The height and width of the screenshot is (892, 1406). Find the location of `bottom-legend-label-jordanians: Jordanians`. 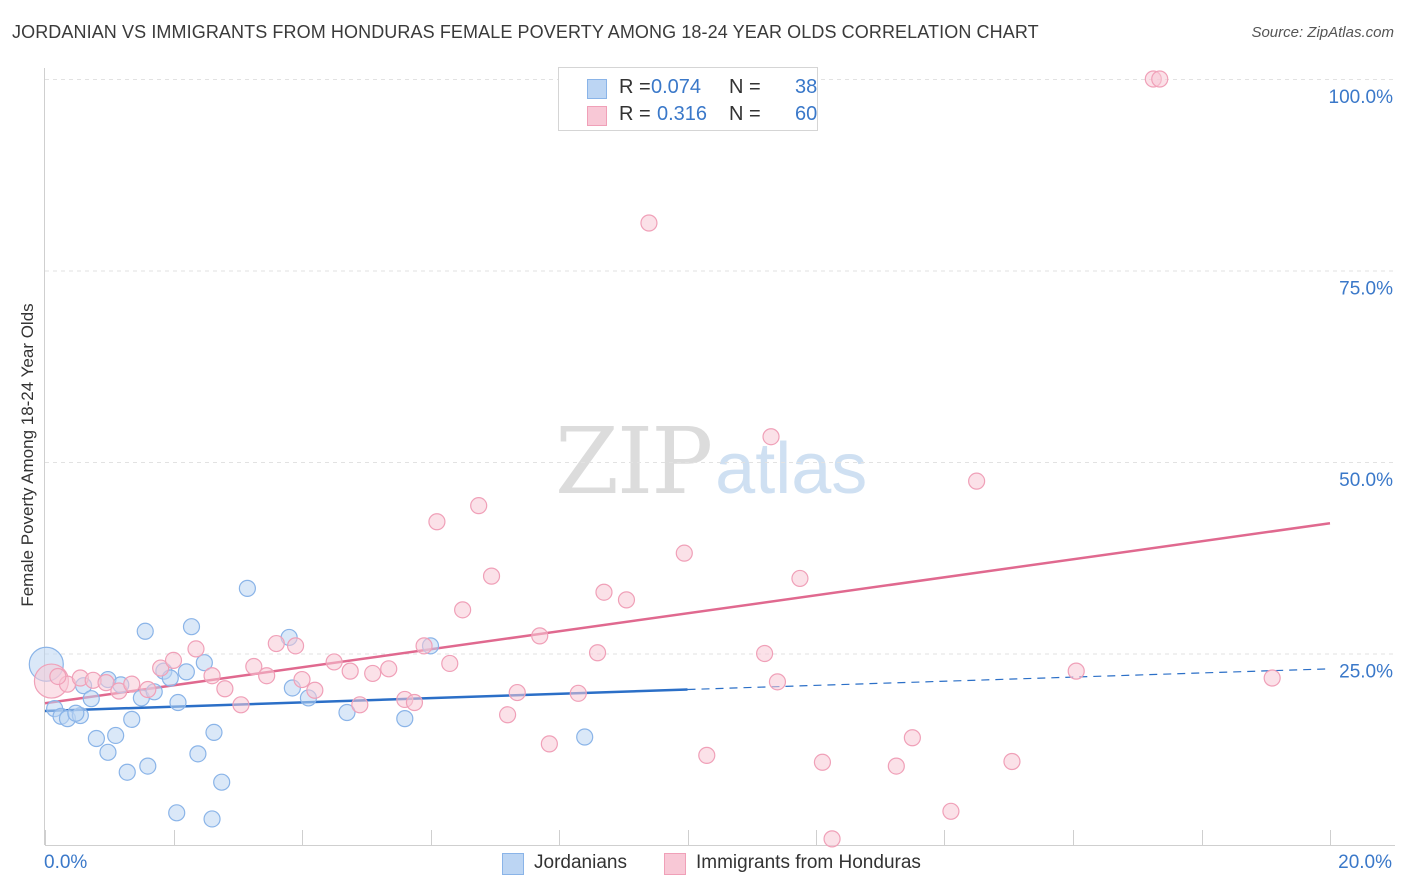

bottom-legend-label-jordanians: Jordanians is located at coordinates (580, 862).